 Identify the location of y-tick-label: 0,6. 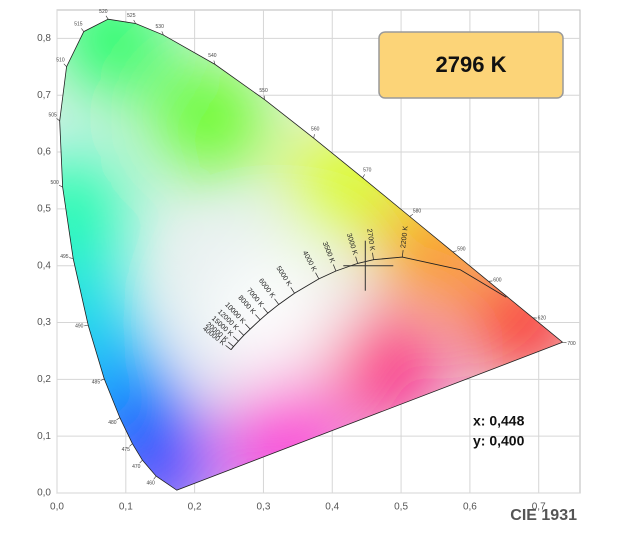
(44, 152).